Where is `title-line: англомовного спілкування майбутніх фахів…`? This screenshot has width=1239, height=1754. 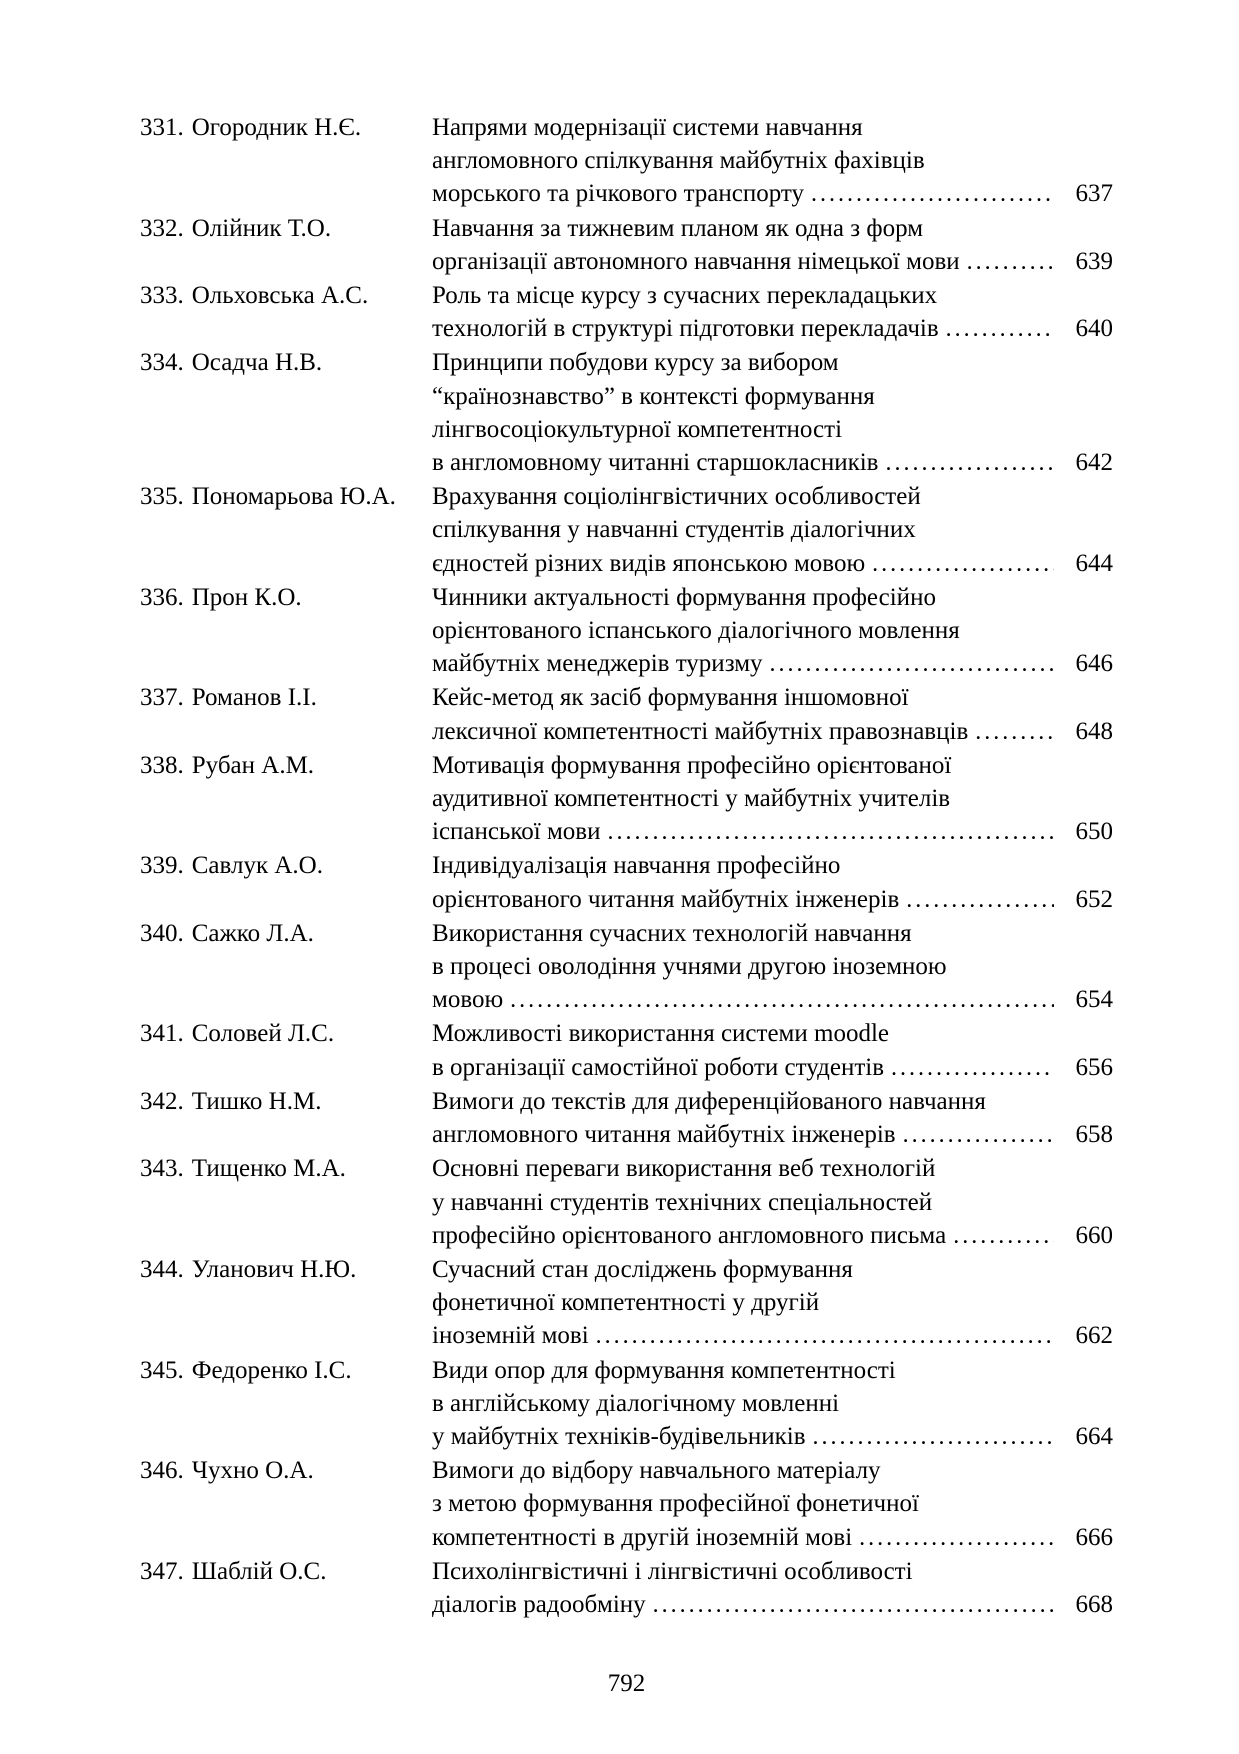 title-line: англомовного спілкування майбутніх фахів… is located at coordinates (772, 160).